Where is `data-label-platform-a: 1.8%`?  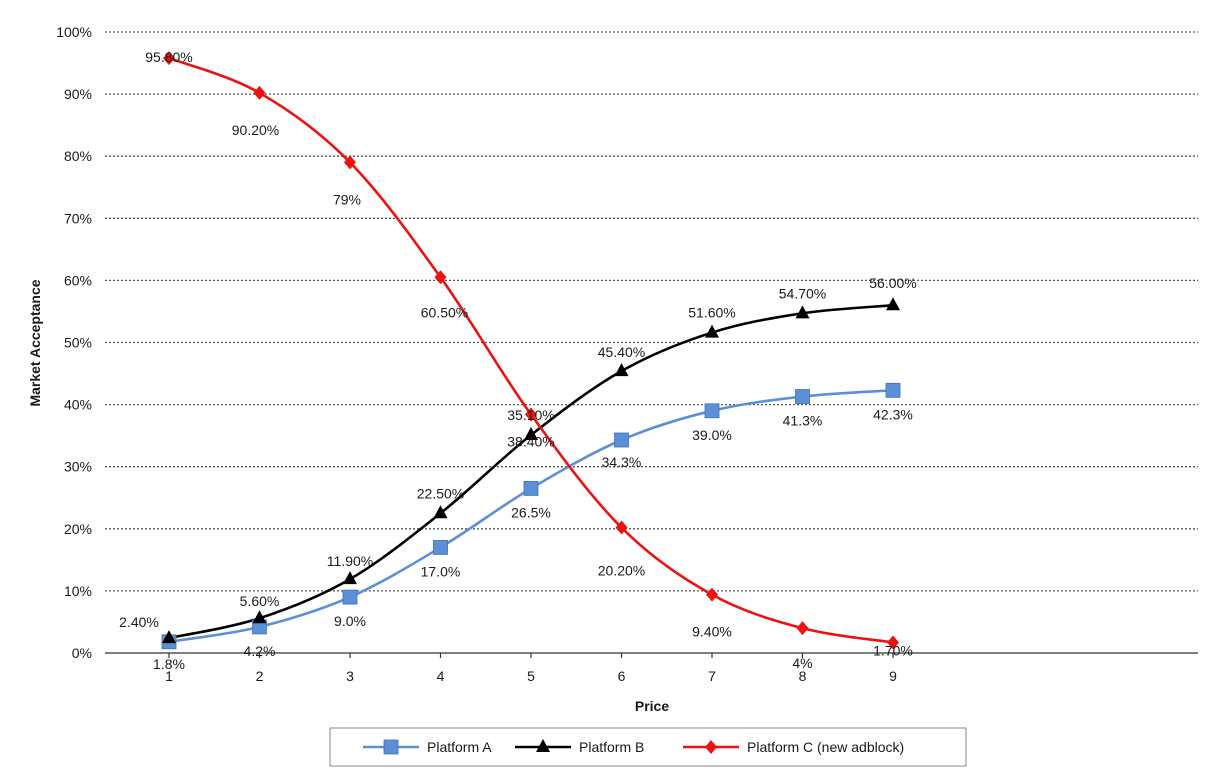
data-label-platform-a: 1.8% is located at coordinates (169, 664).